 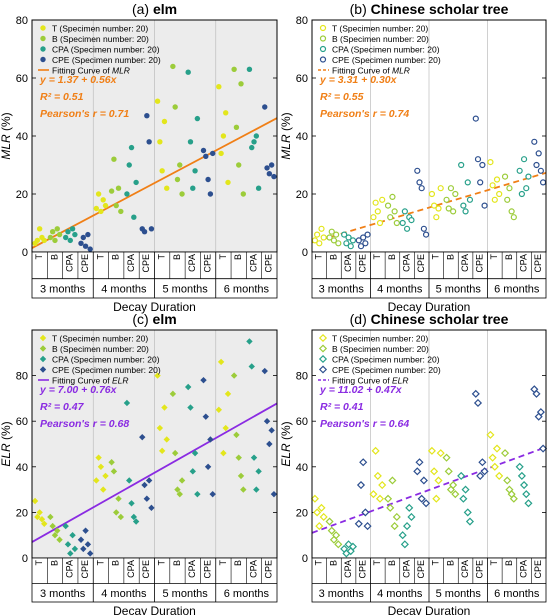 What do you see at coordinates (380, 39) in the screenshot?
I see `legend-label: B (Specimen number: 20)` at bounding box center [380, 39].